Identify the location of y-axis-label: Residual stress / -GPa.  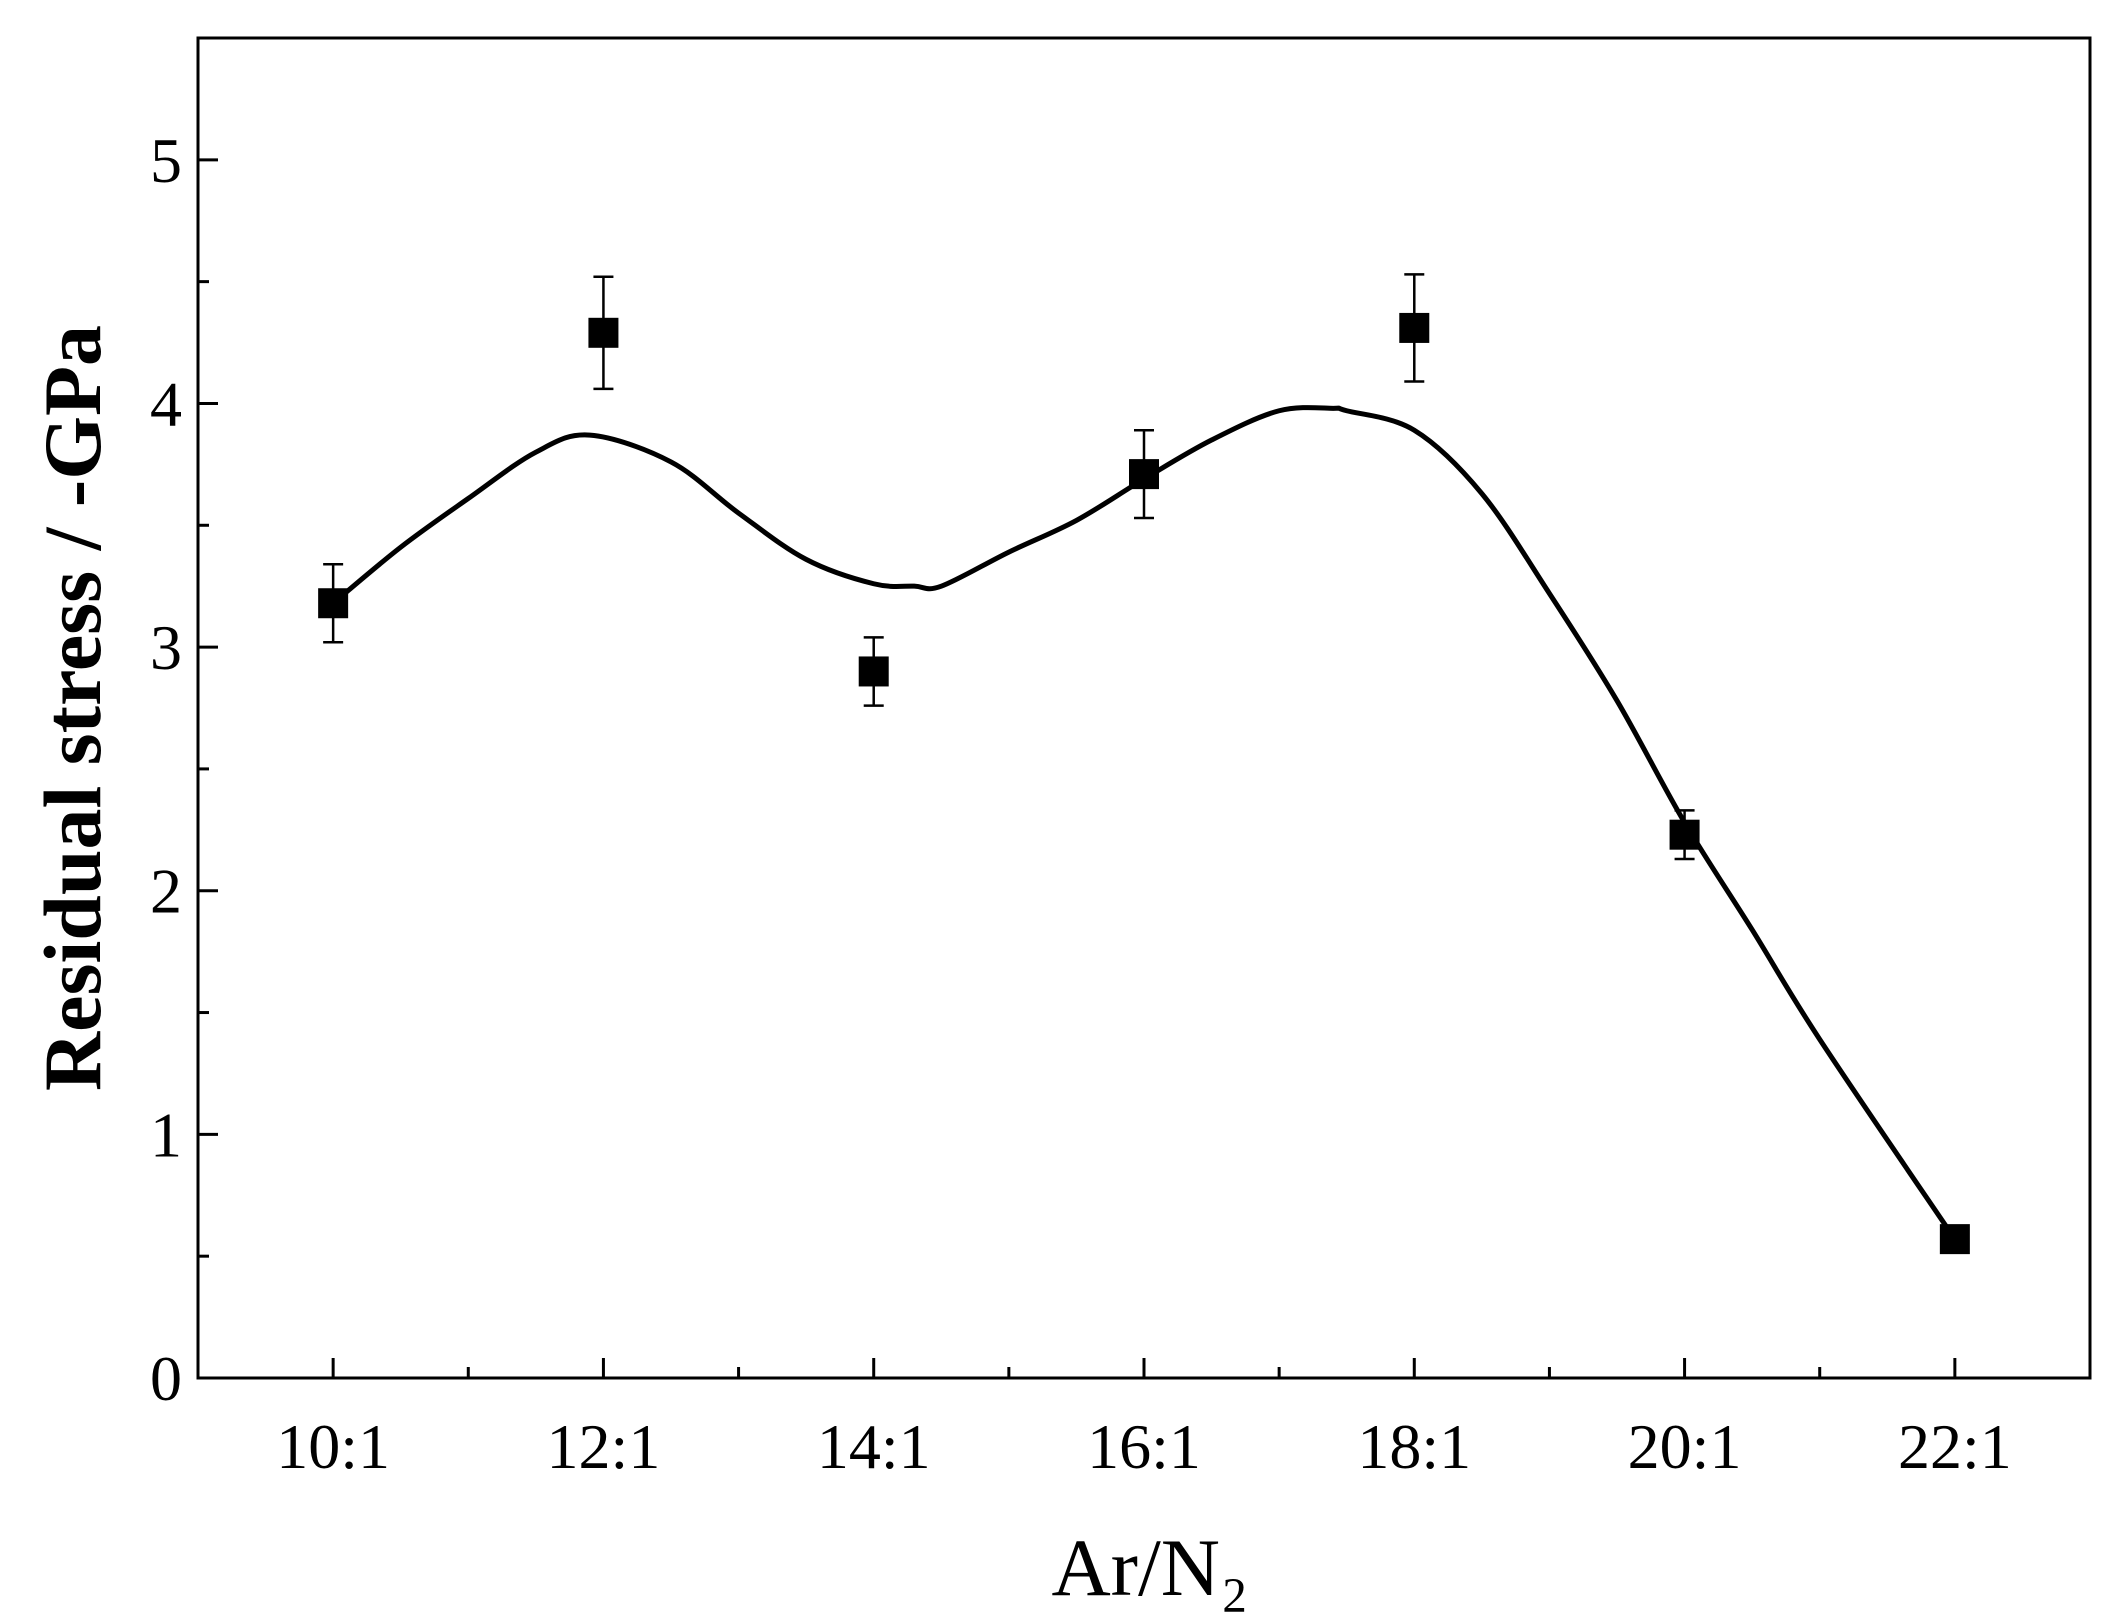
(72, 708).